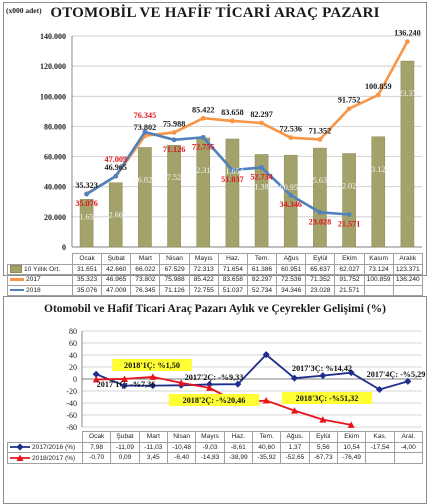 This screenshot has height=504, width=429. I want to click on legend-label: 2018/2017 (%), so click(54, 458).